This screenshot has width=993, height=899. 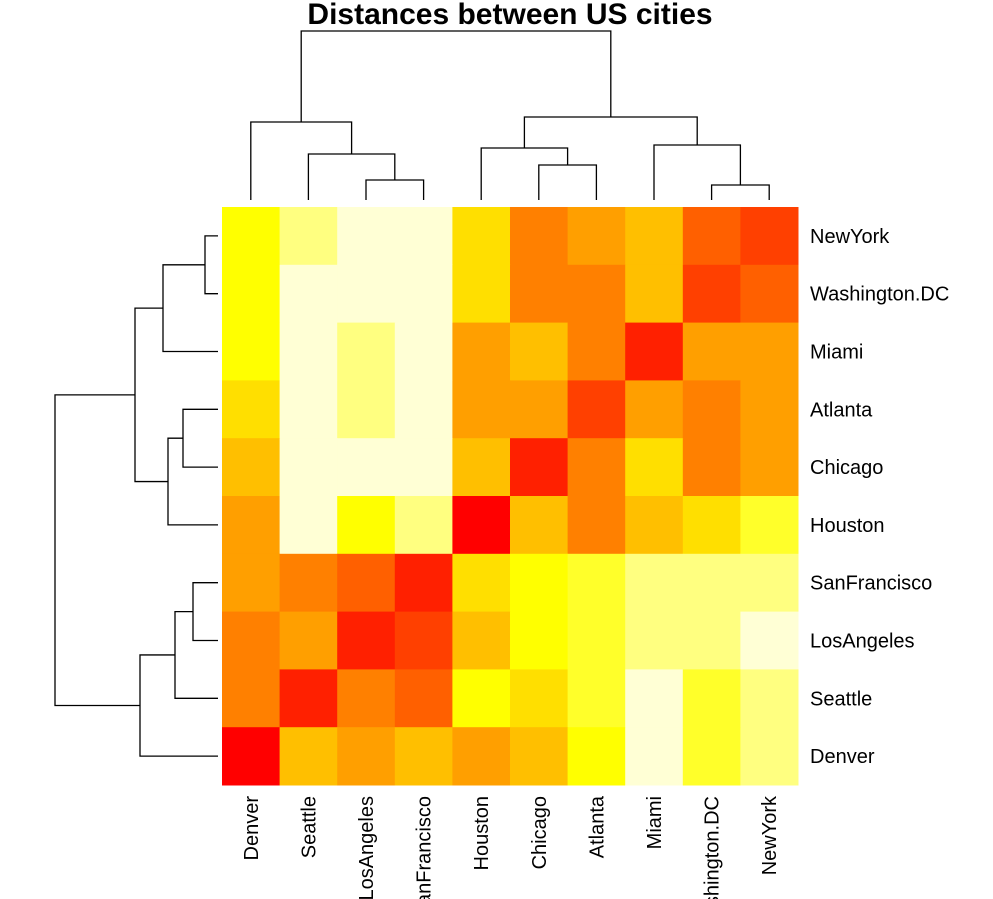 What do you see at coordinates (597, 826) in the screenshot?
I see `column-label: Atlanta` at bounding box center [597, 826].